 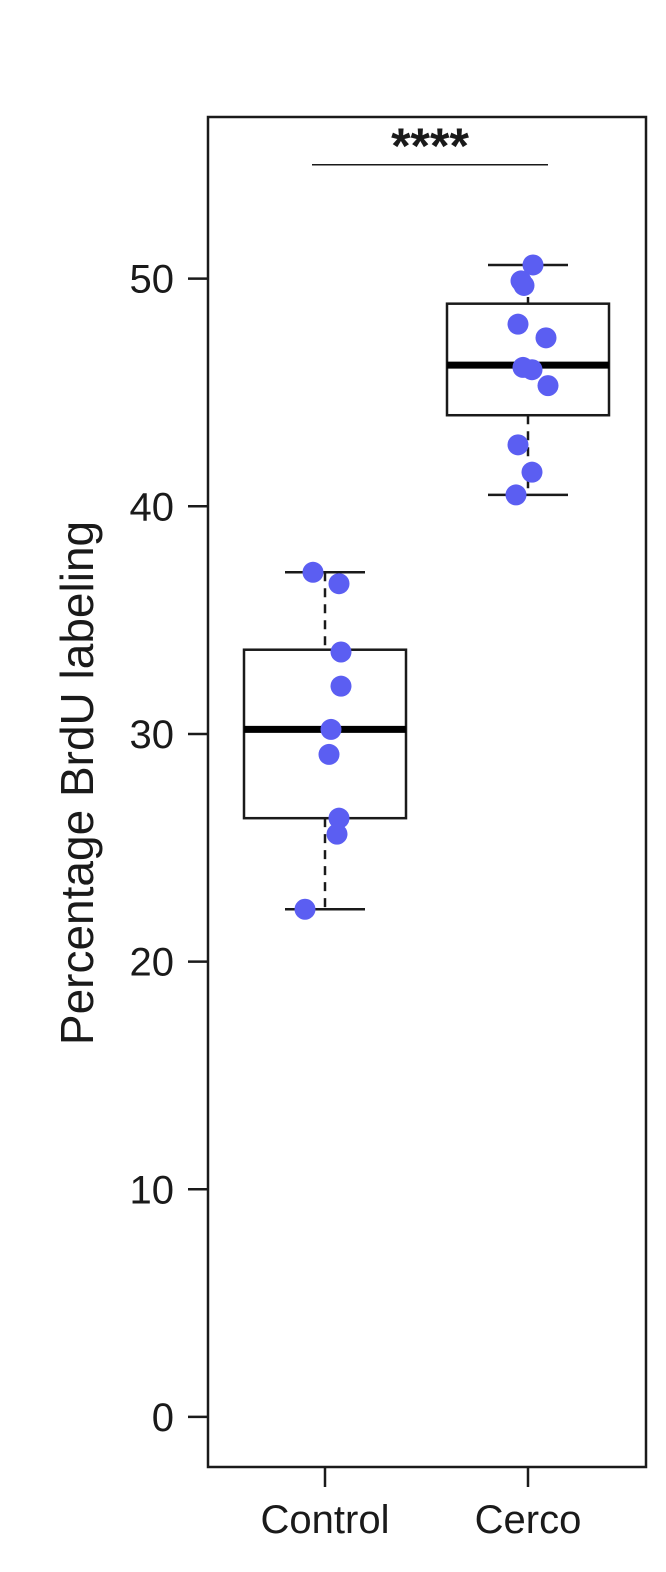 I want to click on significance-annotation: ****, so click(x=430, y=146).